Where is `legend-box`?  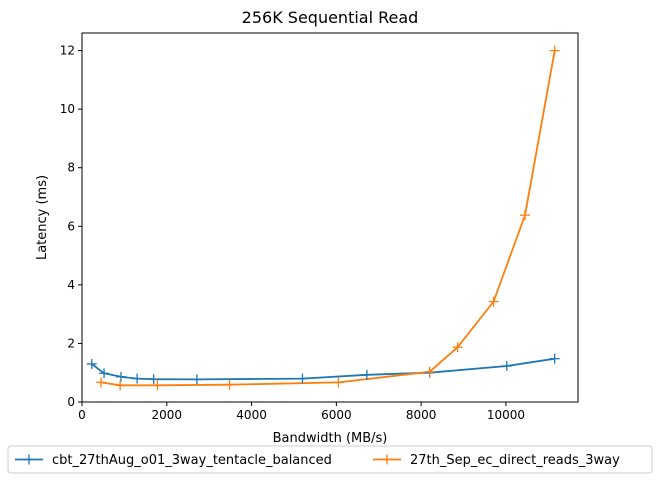
legend-box is located at coordinates (330, 459).